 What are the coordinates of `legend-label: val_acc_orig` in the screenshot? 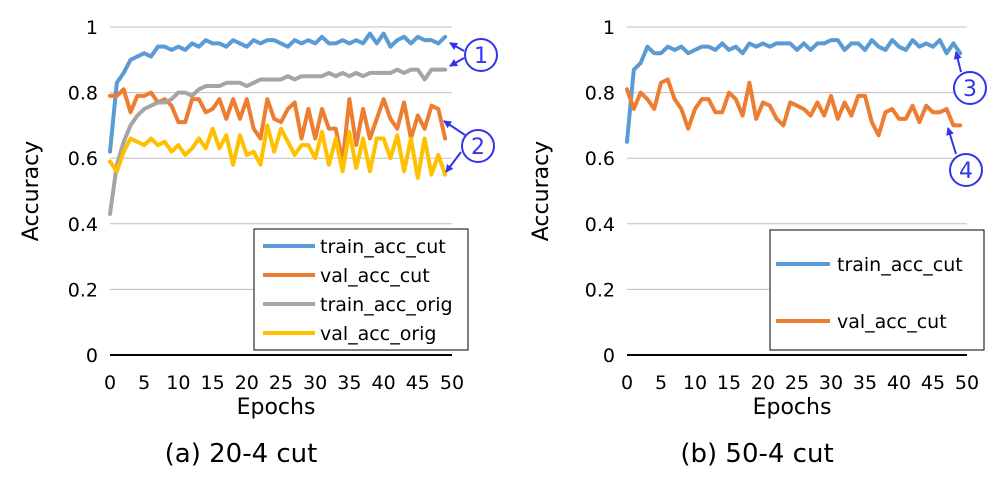 It's located at (378, 334).